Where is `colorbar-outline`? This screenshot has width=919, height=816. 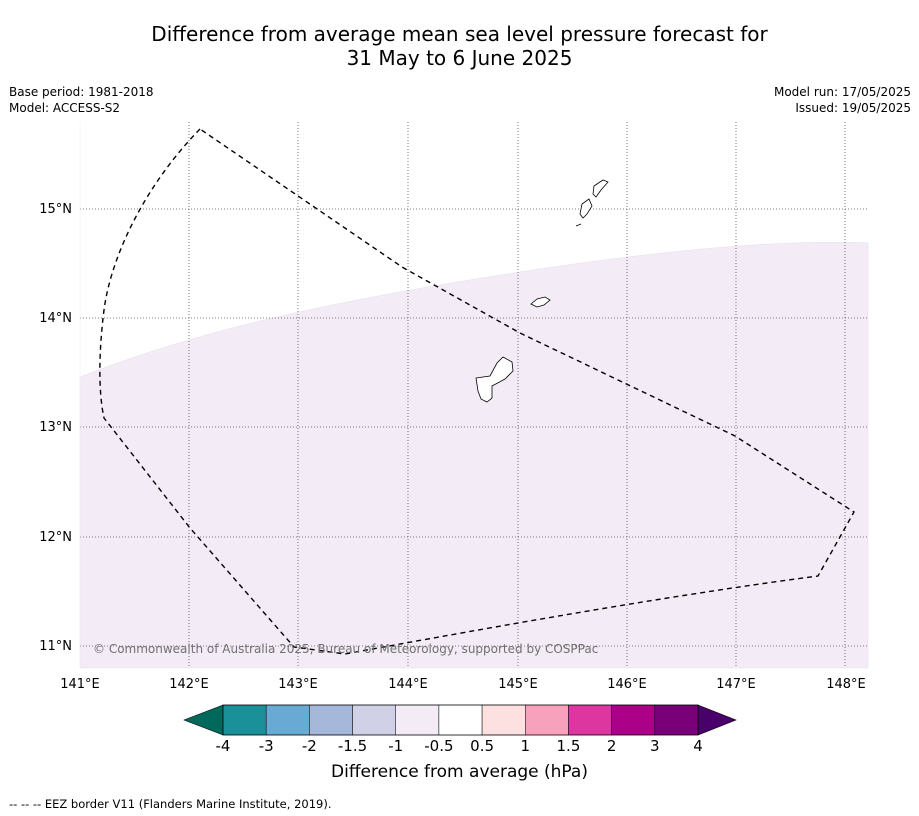
colorbar-outline is located at coordinates (460, 720).